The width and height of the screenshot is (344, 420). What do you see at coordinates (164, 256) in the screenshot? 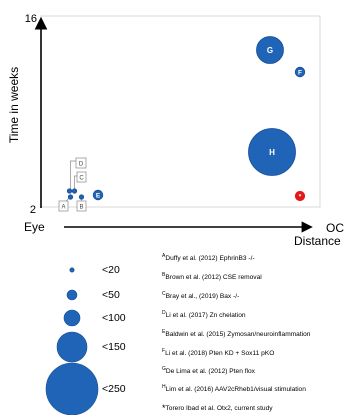
I see `reference-key: A` at bounding box center [164, 256].